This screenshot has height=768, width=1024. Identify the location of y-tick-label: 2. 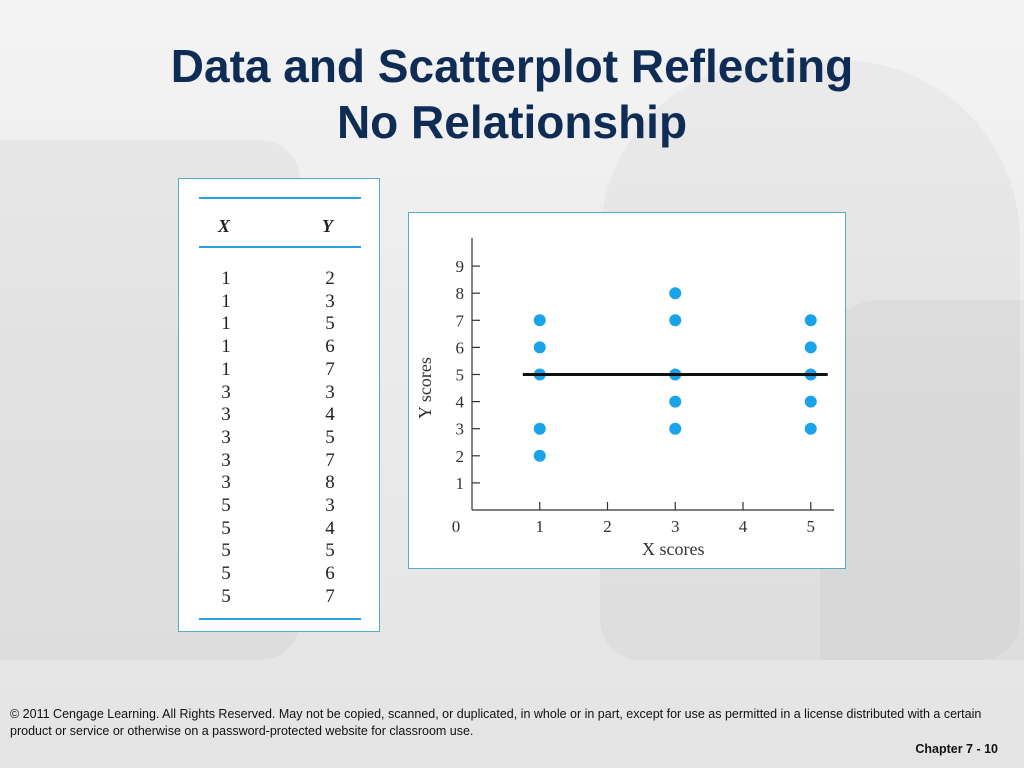
(460, 456).